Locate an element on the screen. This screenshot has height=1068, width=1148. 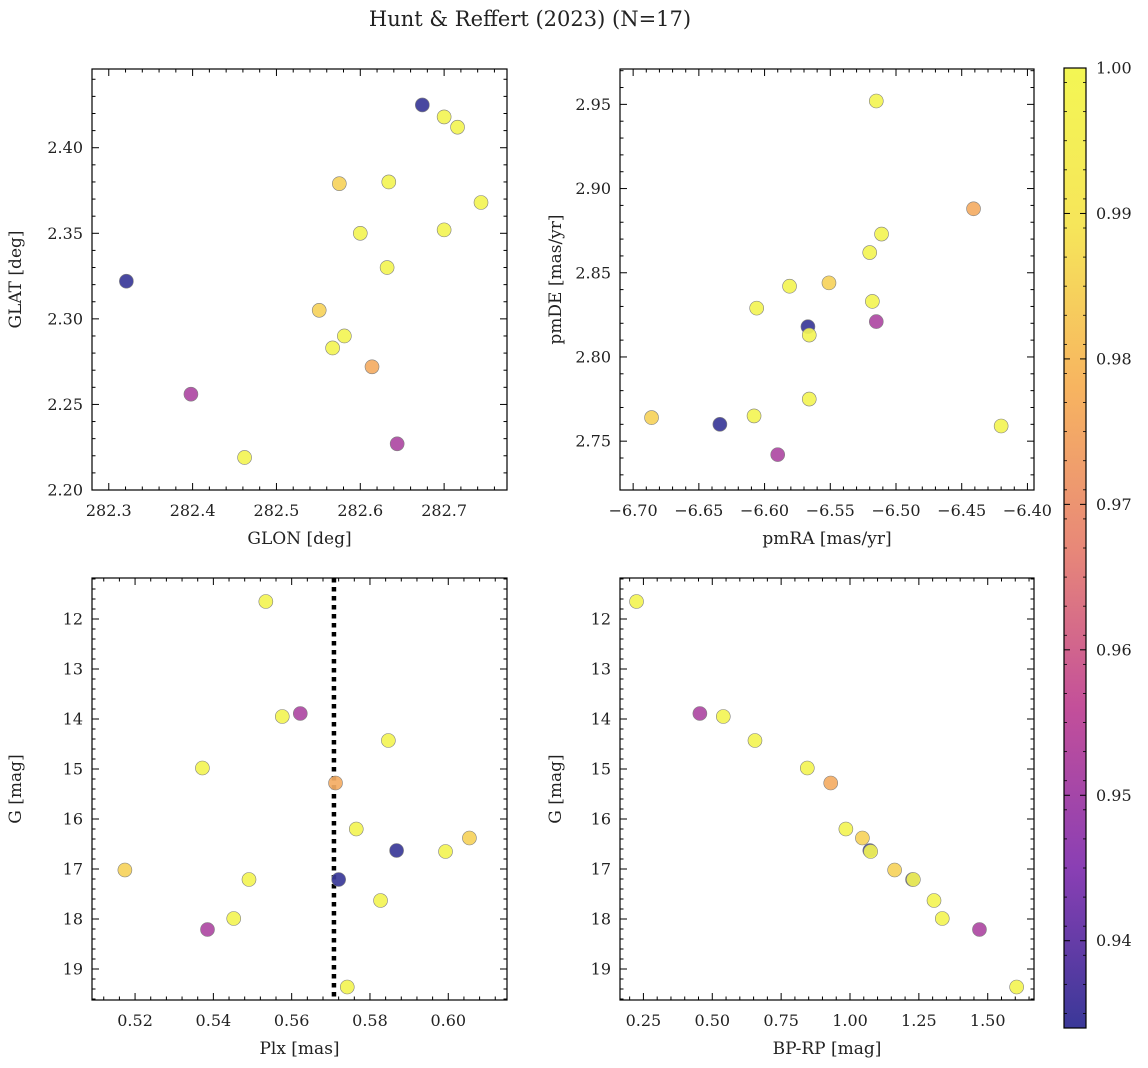
subplot-2-ticks is located at coordinates (826, 279).